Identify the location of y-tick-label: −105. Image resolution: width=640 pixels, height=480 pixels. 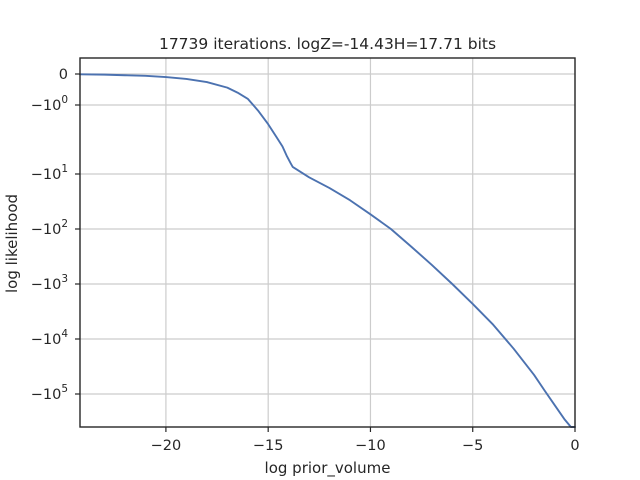
(49, 393).